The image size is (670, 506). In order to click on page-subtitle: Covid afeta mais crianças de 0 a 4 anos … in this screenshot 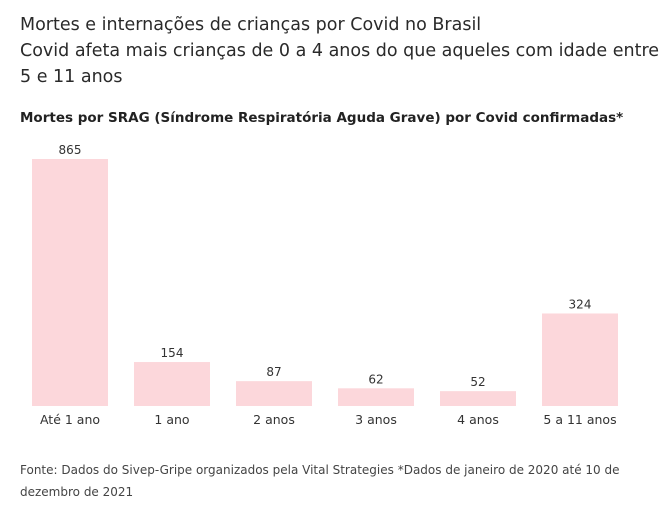, I will do `click(340, 64)`.